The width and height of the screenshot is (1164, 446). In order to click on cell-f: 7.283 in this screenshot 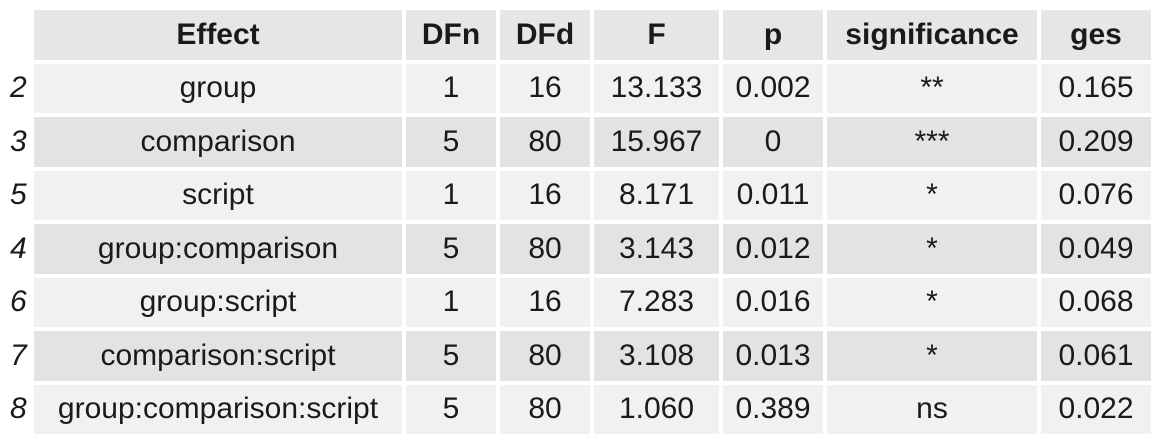, I will do `click(656, 302)`.